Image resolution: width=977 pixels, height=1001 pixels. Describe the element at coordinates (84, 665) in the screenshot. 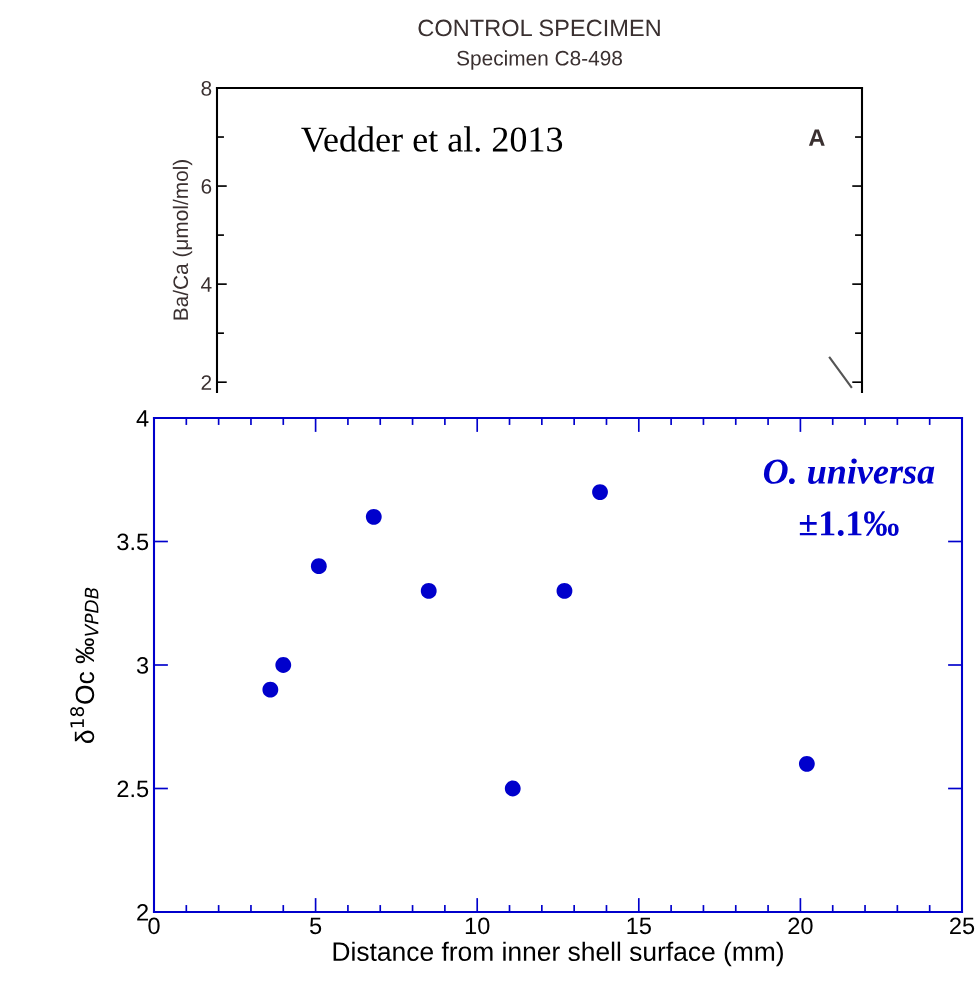

I see `y-axis-title: δ$^{18}$Oc ‰$_{VPDB}$` at that location.